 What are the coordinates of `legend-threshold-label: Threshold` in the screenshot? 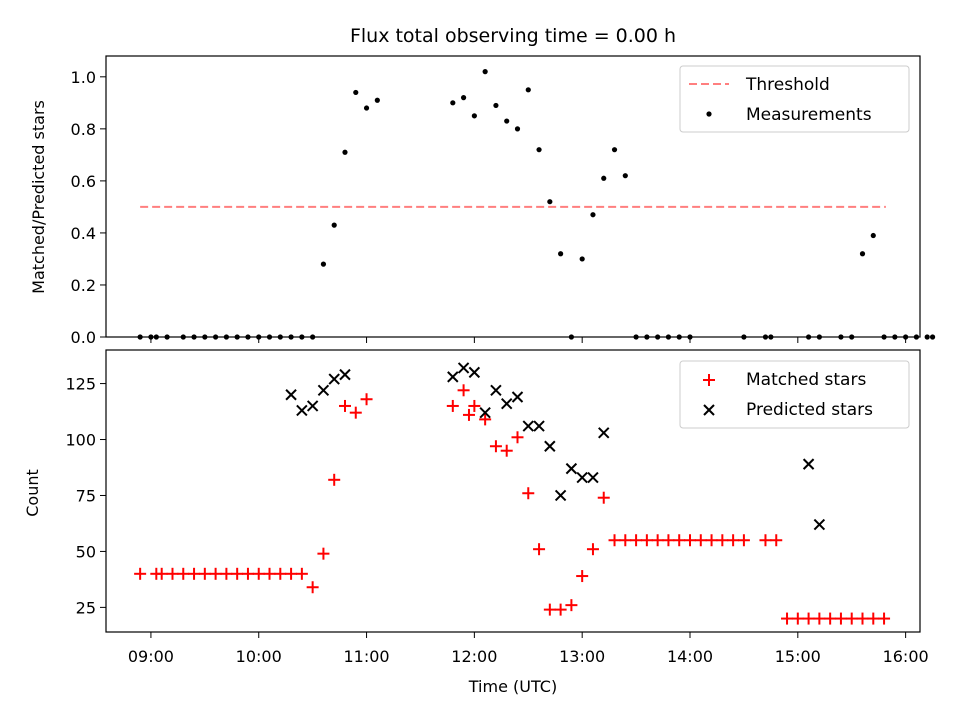 It's located at (787, 85).